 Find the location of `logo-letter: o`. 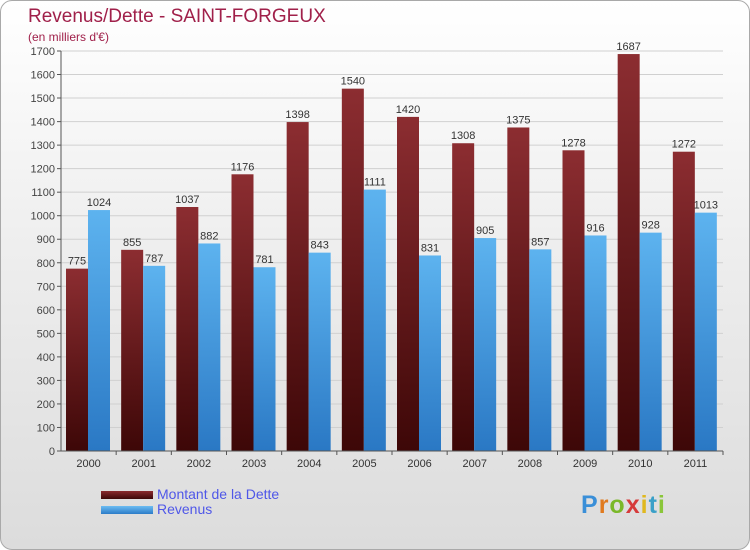

logo-letter: o is located at coordinates (617, 505).